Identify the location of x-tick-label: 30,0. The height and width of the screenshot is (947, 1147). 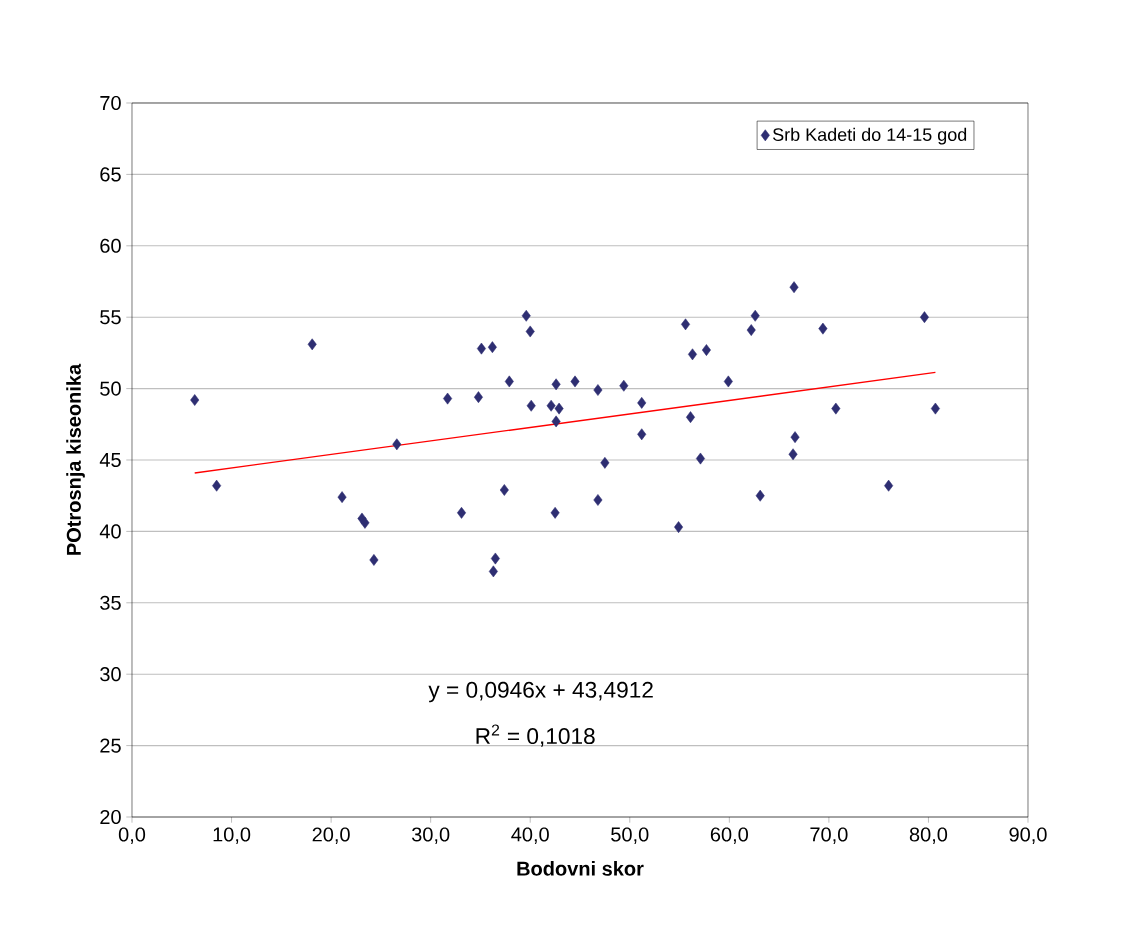
(430, 835).